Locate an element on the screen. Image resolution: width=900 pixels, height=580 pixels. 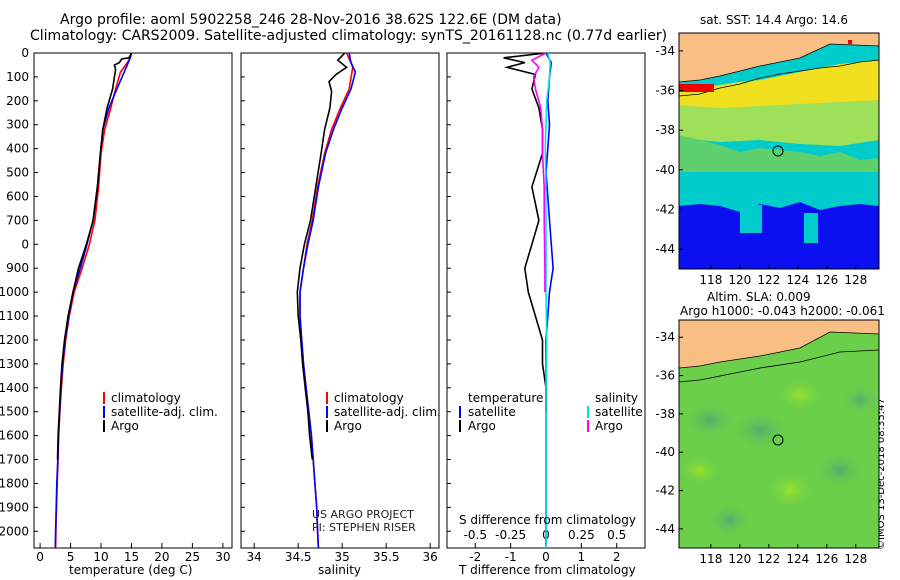
sla-coastline is located at coordinates (779, 350).